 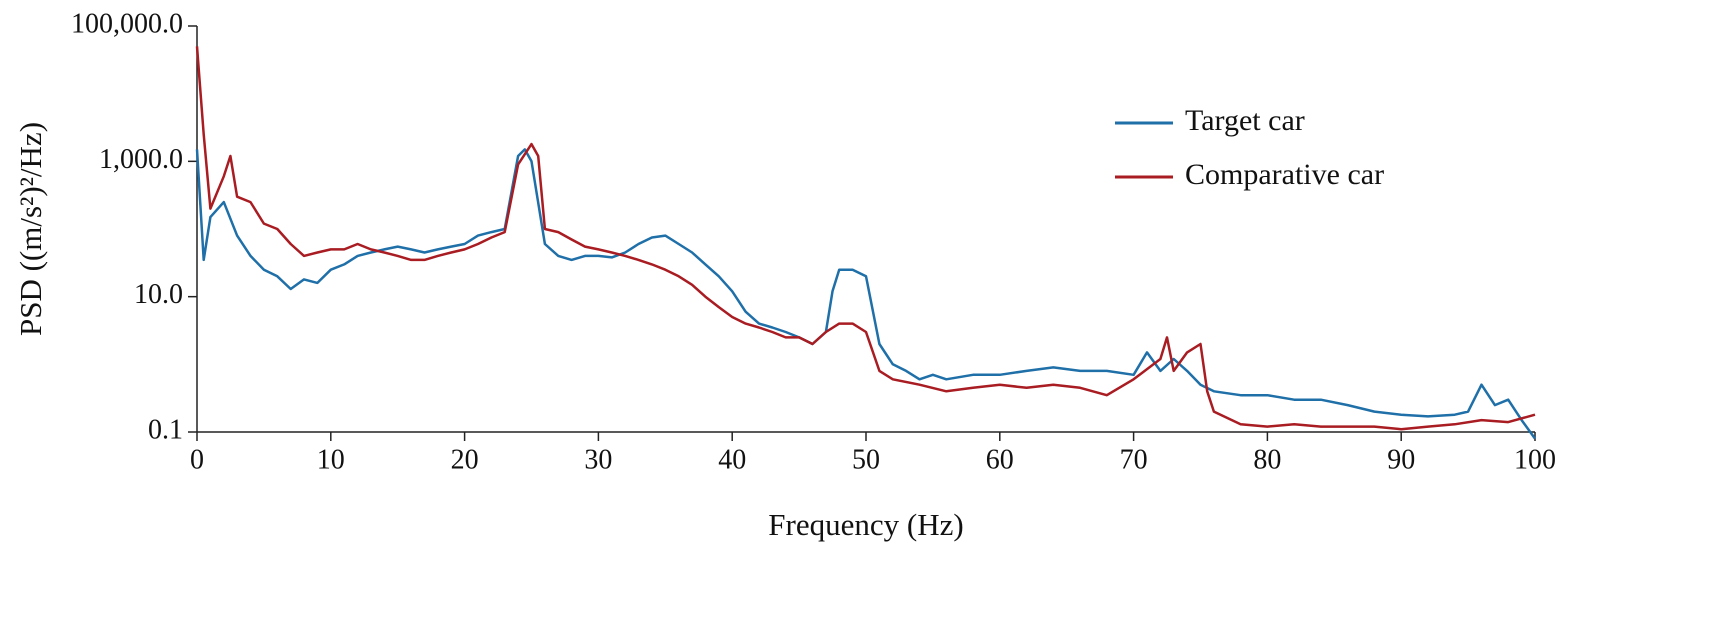 What do you see at coordinates (465, 459) in the screenshot?
I see `x-tick-label: 20` at bounding box center [465, 459].